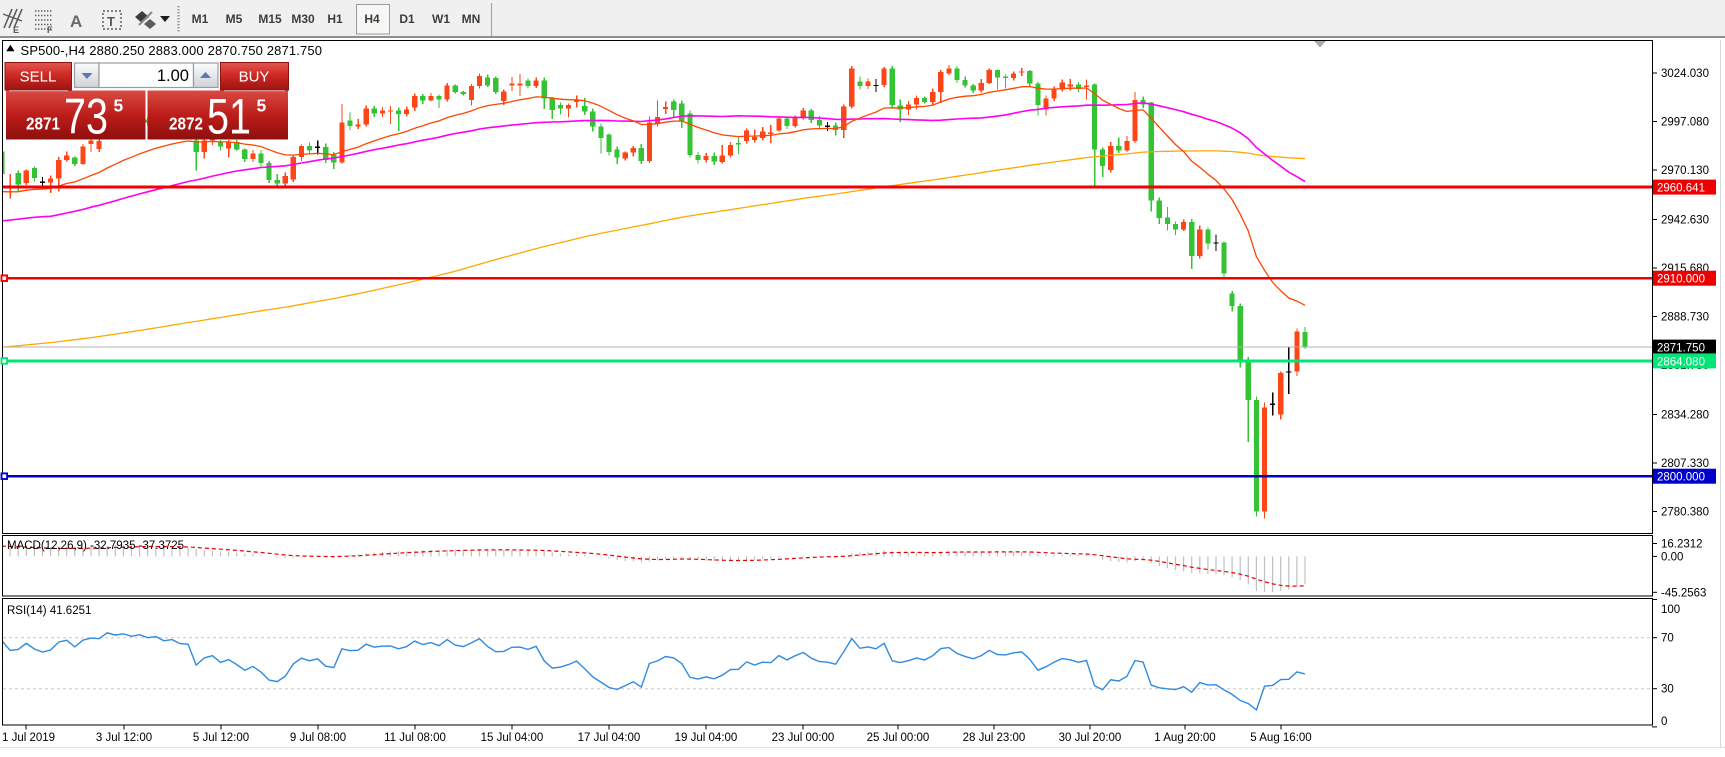 The height and width of the screenshot is (757, 1725). I want to click on svg-text: 2960.641, so click(1681, 189).